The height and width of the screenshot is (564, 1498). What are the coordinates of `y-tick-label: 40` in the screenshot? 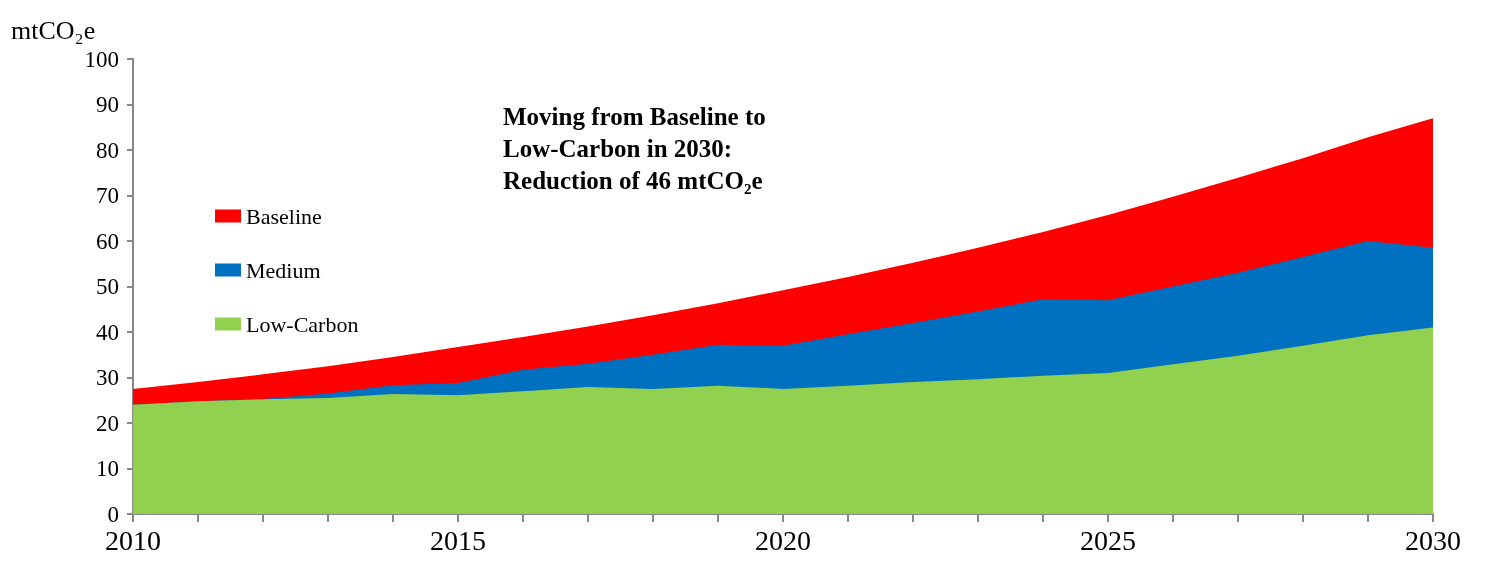 It's located at (107, 332).